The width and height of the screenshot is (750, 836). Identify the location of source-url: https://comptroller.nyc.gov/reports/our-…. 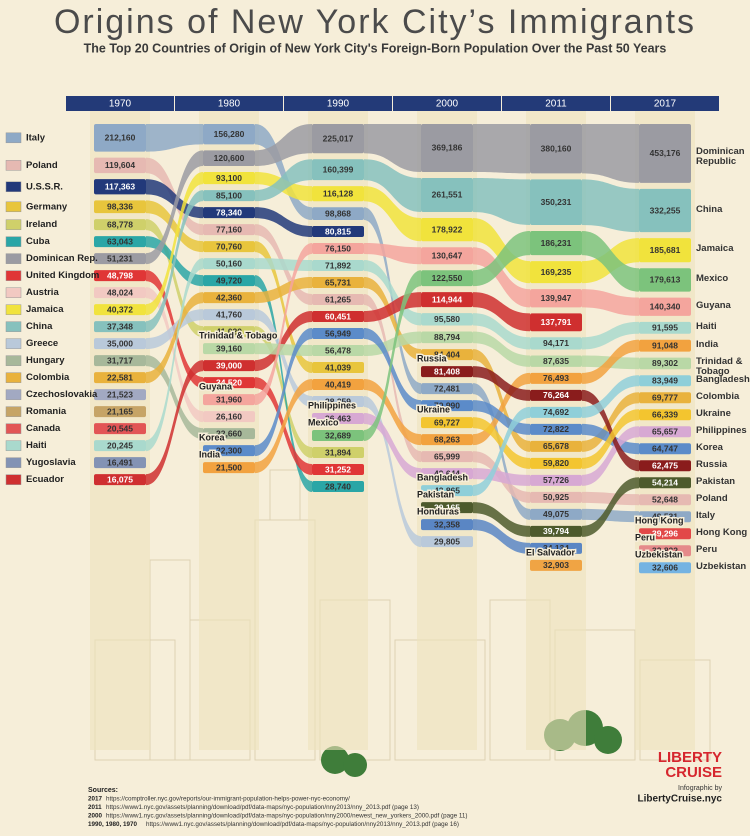
(228, 799).